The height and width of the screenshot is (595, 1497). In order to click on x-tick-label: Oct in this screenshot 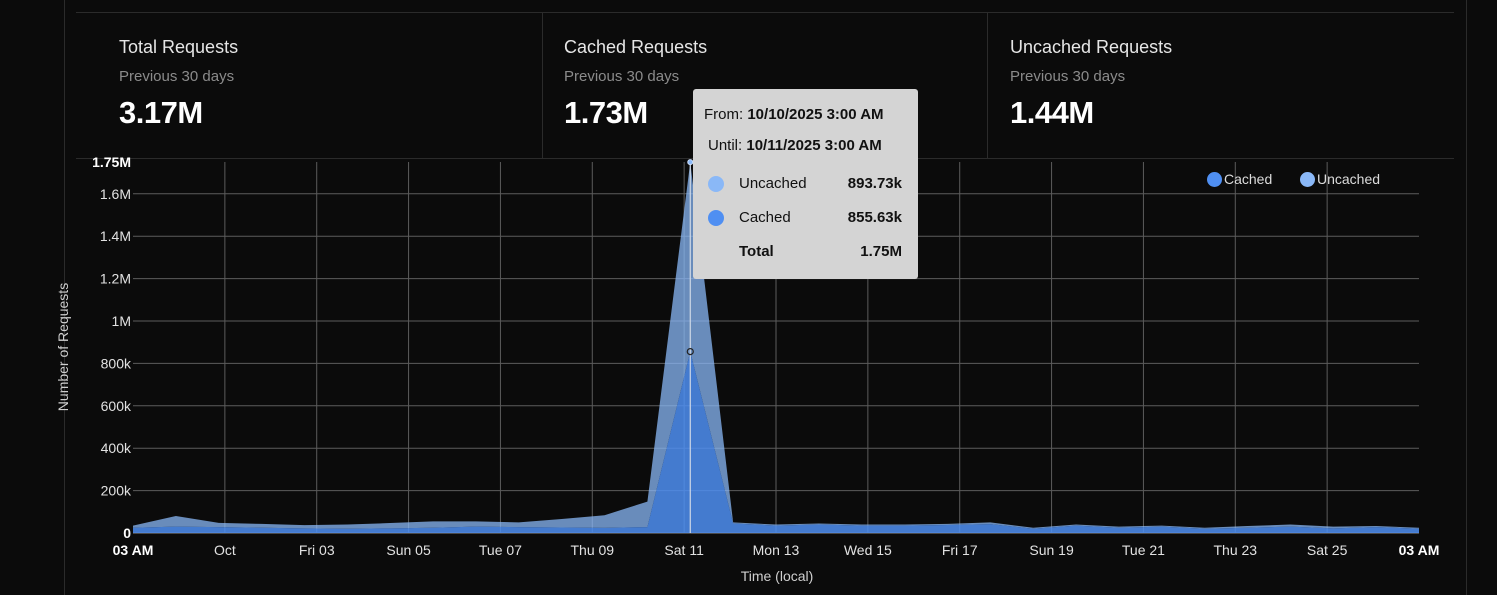, I will do `click(225, 550)`.